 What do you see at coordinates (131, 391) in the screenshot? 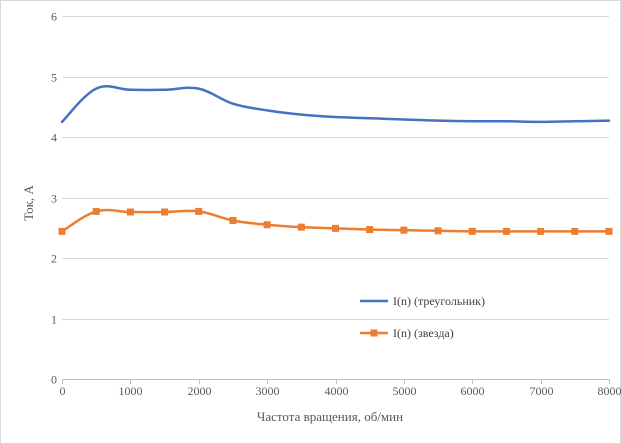
I see `x-tick-label: 1000` at bounding box center [131, 391].